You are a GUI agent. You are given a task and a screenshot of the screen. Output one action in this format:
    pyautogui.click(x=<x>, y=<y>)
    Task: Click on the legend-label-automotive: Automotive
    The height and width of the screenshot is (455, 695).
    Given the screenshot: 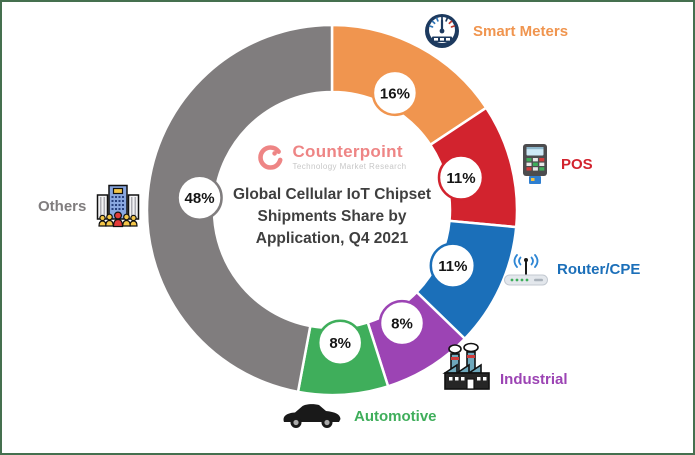 What is the action you would take?
    pyautogui.click(x=395, y=416)
    